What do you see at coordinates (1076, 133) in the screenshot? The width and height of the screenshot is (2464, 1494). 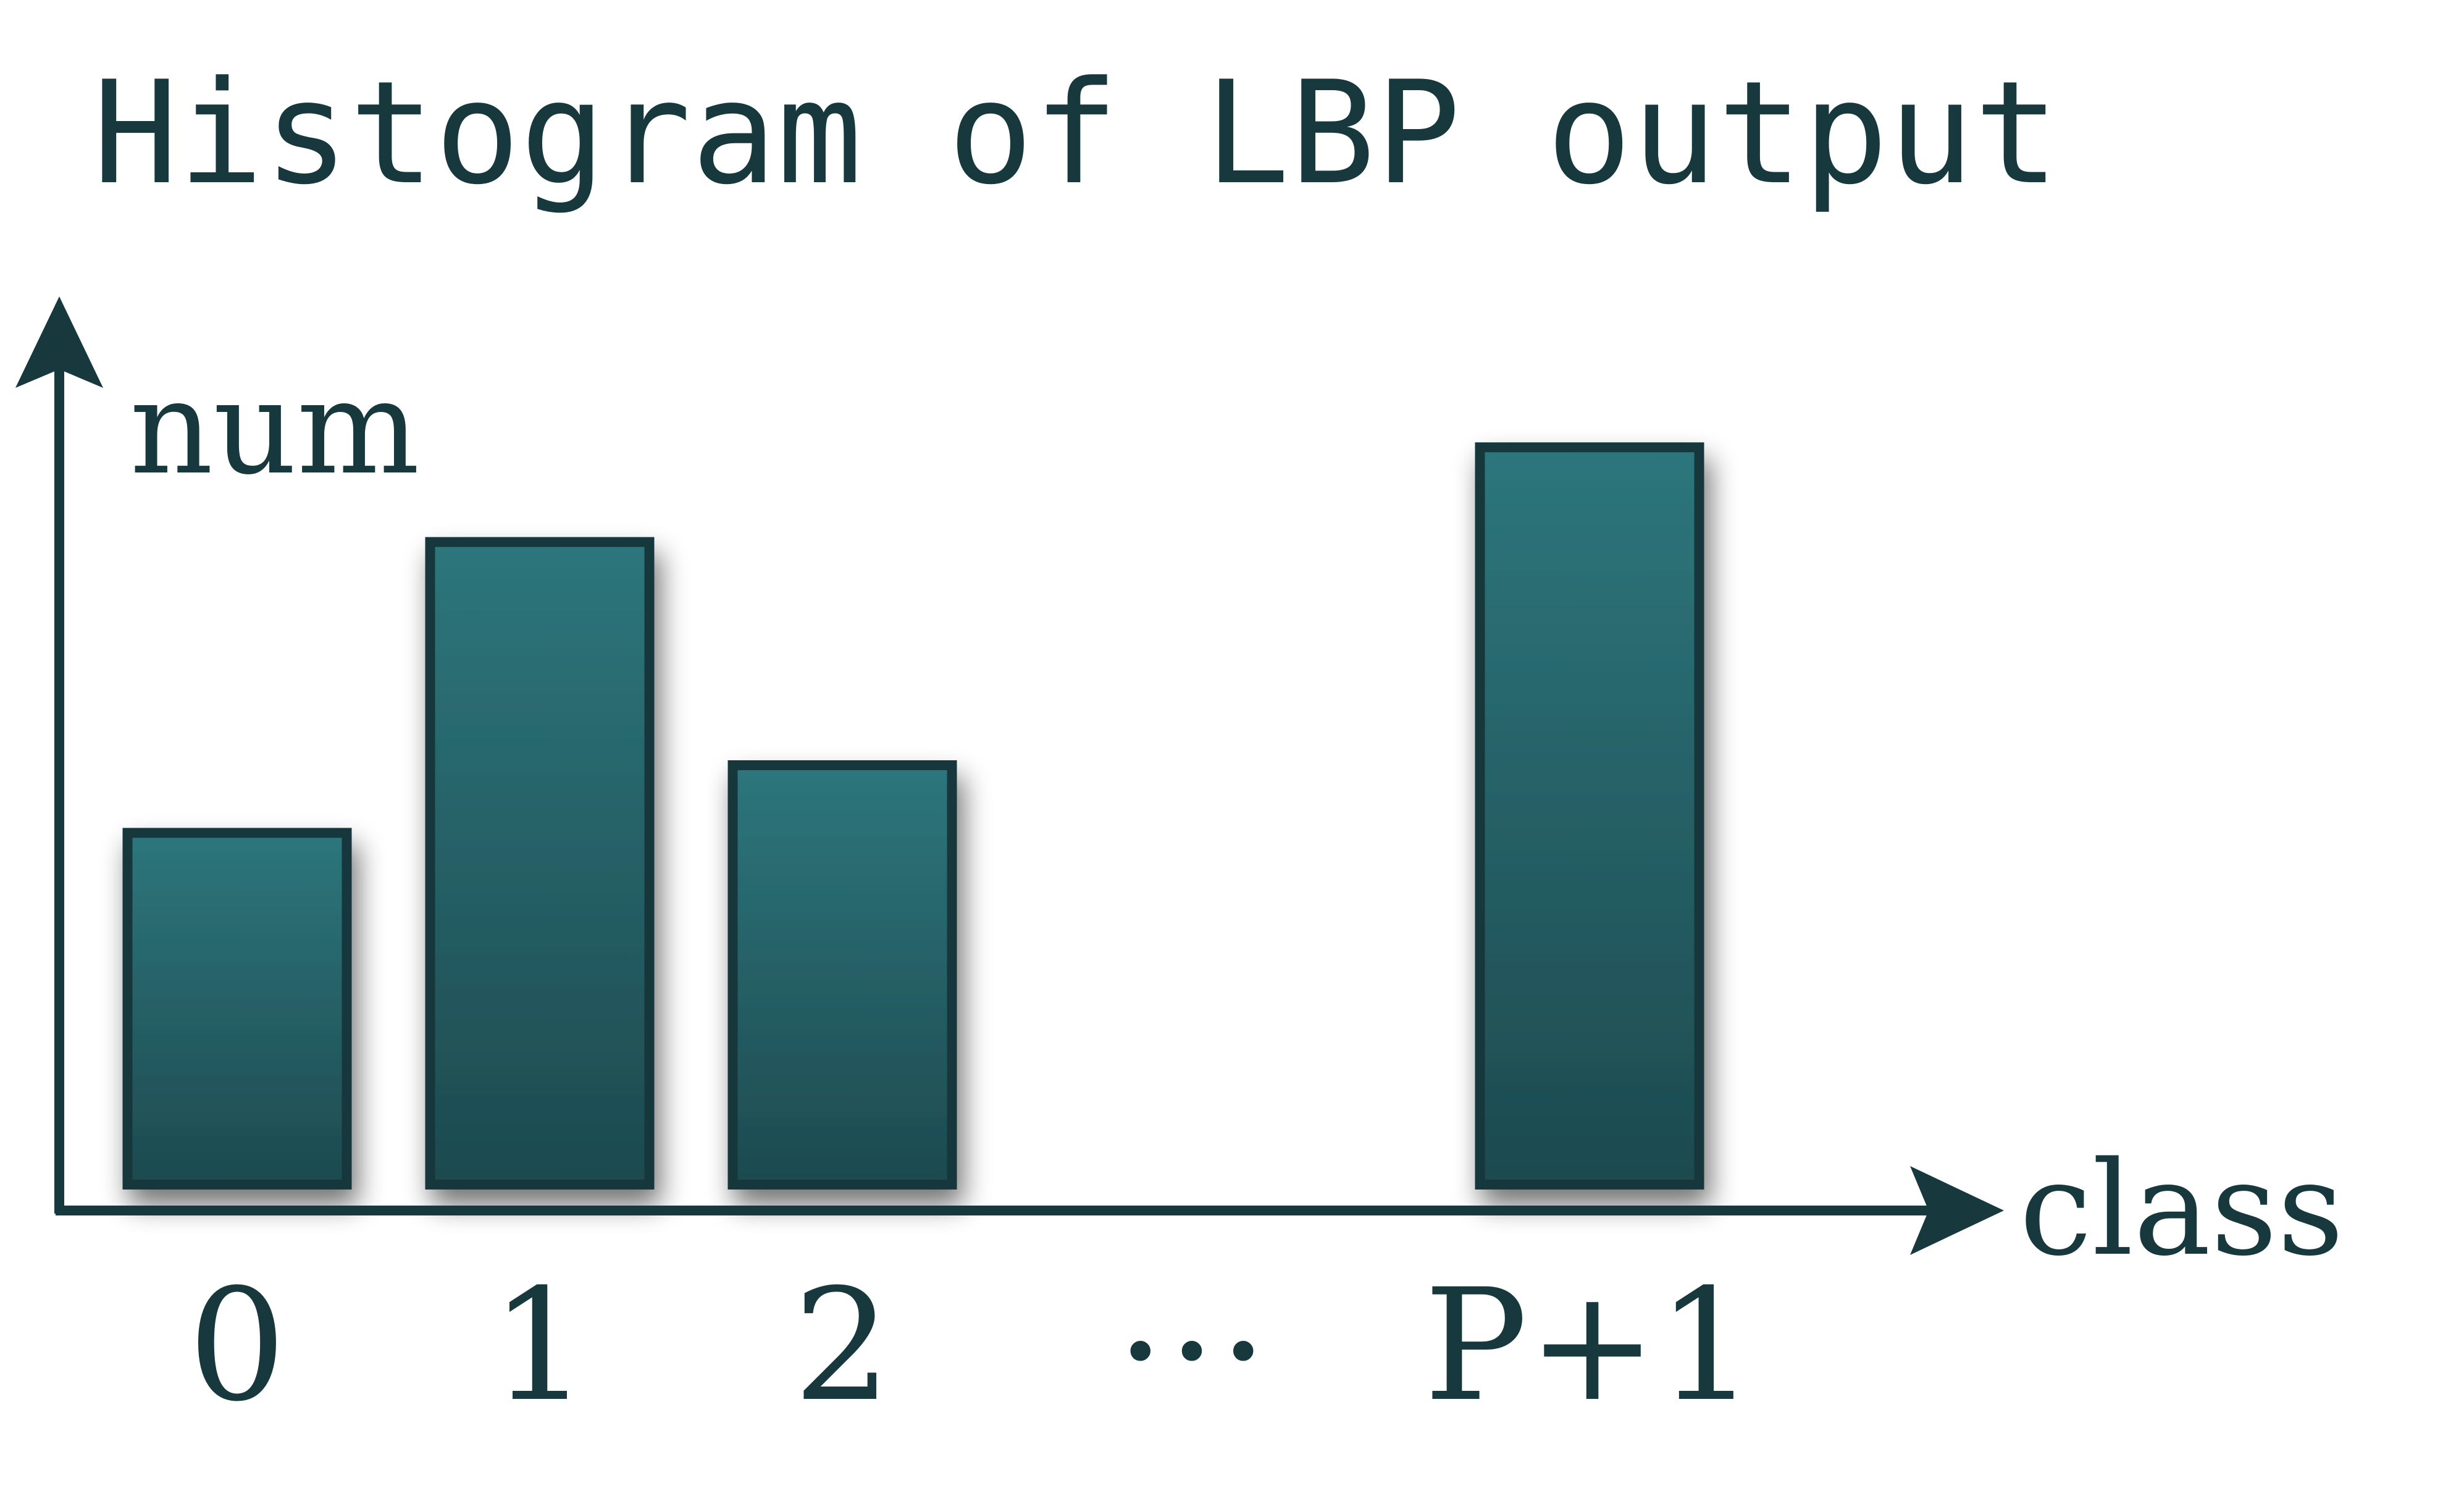 I see `chart-title: Histogram of LBP output` at bounding box center [1076, 133].